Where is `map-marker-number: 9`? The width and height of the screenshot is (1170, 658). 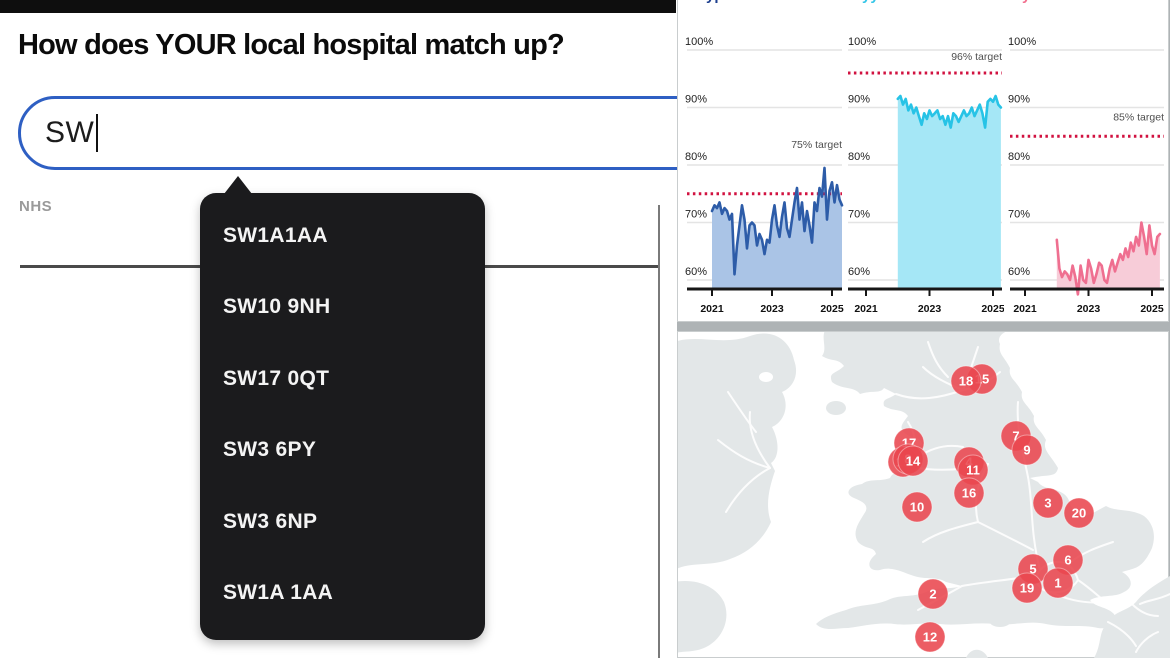
map-marker-number: 9 is located at coordinates (1026, 450).